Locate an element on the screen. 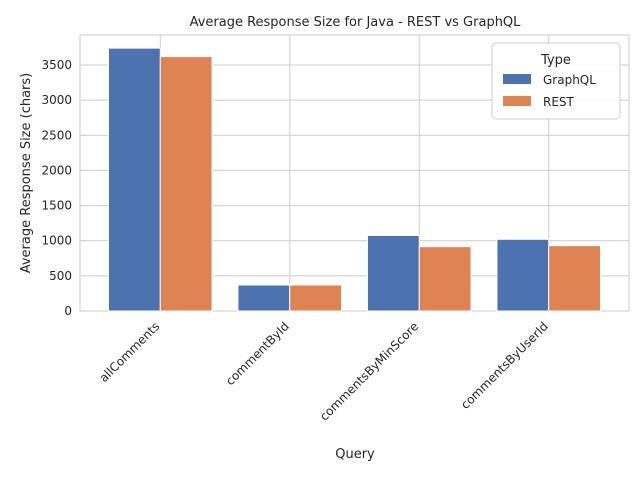 This screenshot has width=640, height=480. bar-rest-commentsByMinScore is located at coordinates (445, 279).